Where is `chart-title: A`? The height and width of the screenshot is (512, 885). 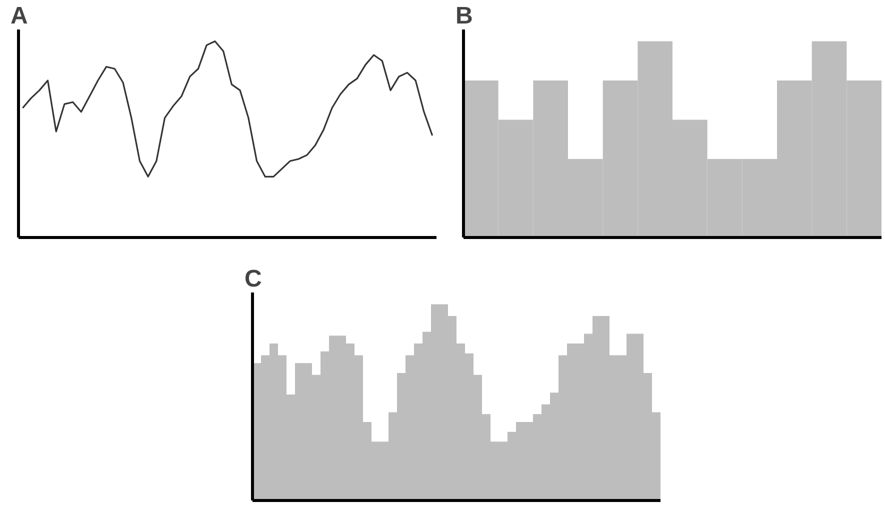
chart-title: A is located at coordinates (19, 16).